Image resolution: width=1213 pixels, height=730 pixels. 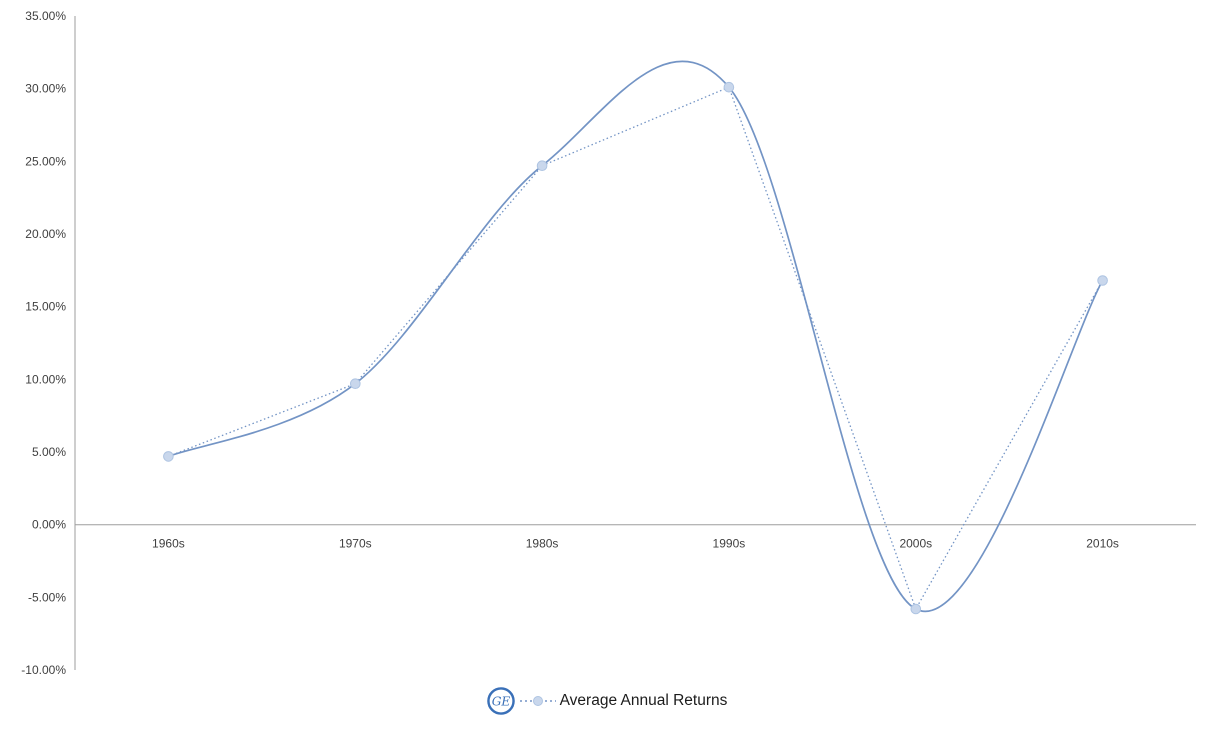 I want to click on y-tick-label: 15.00%, so click(x=45, y=307).